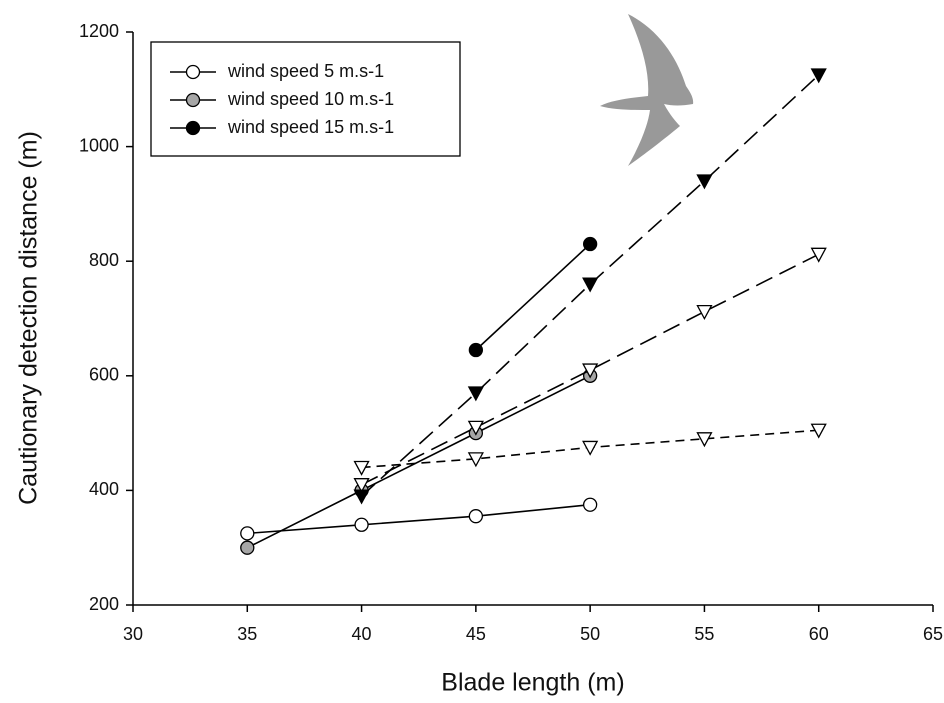 The image size is (944, 703). Describe the element at coordinates (590, 634) in the screenshot. I see `x-tick-label: 50` at that location.